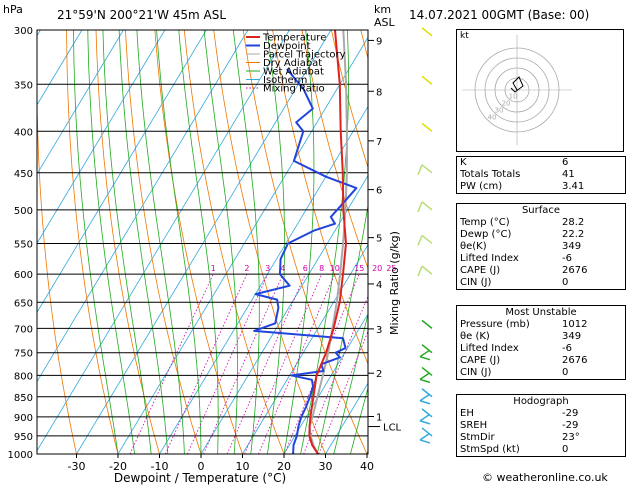 The height and width of the screenshot is (486, 629). I want to click on pressure-tick-label: 750, so click(23, 354).